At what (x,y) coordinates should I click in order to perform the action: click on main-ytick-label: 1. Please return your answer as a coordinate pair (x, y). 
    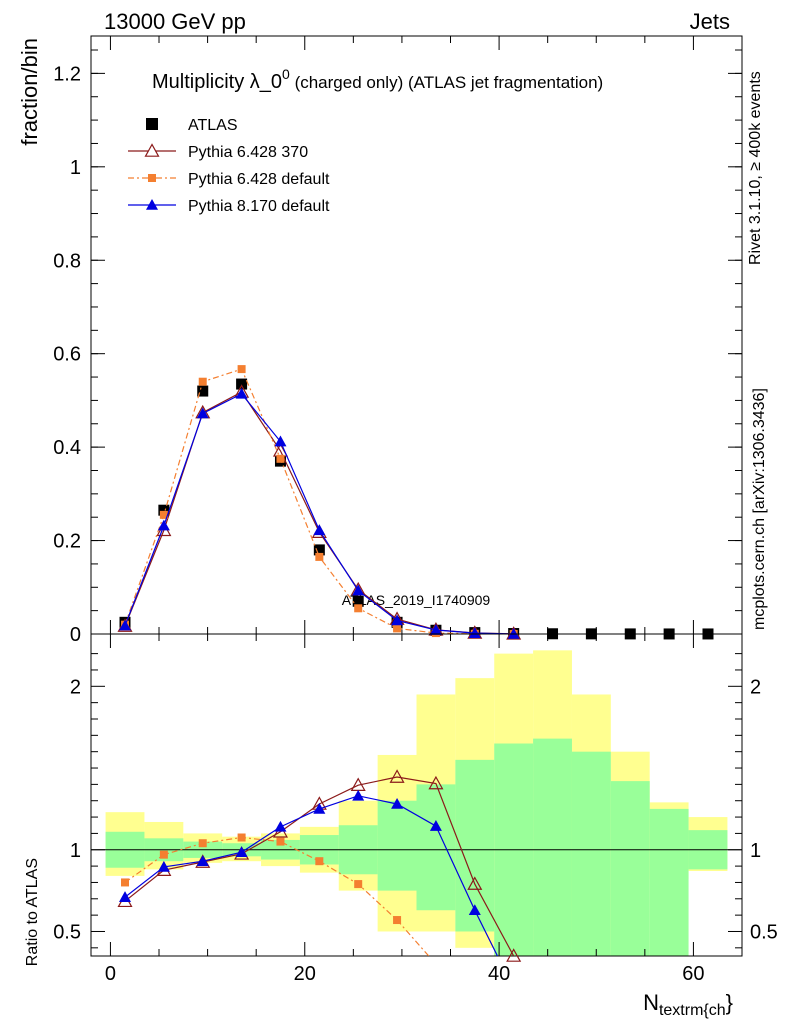
    Looking at the image, I should click on (75, 168).